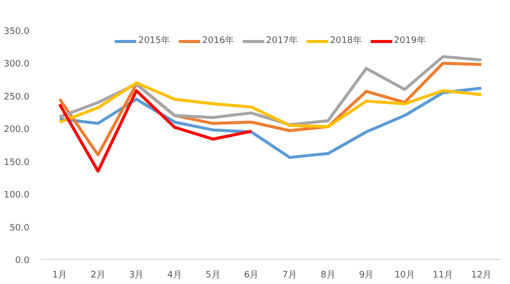 This screenshot has width=510, height=284. Describe the element at coordinates (213, 275) in the screenshot. I see `x-tick-label: 5月` at that location.